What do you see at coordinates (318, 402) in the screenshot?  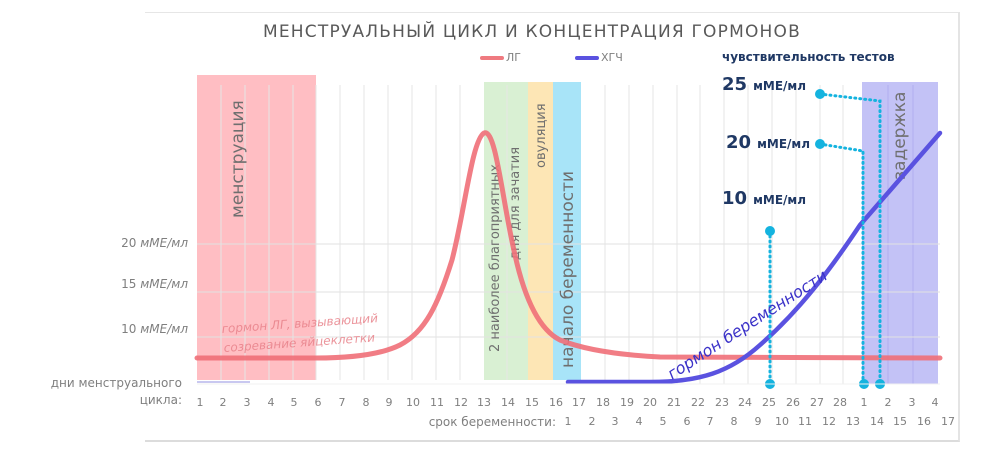 I see `tick-cycle: 6` at bounding box center [318, 402].